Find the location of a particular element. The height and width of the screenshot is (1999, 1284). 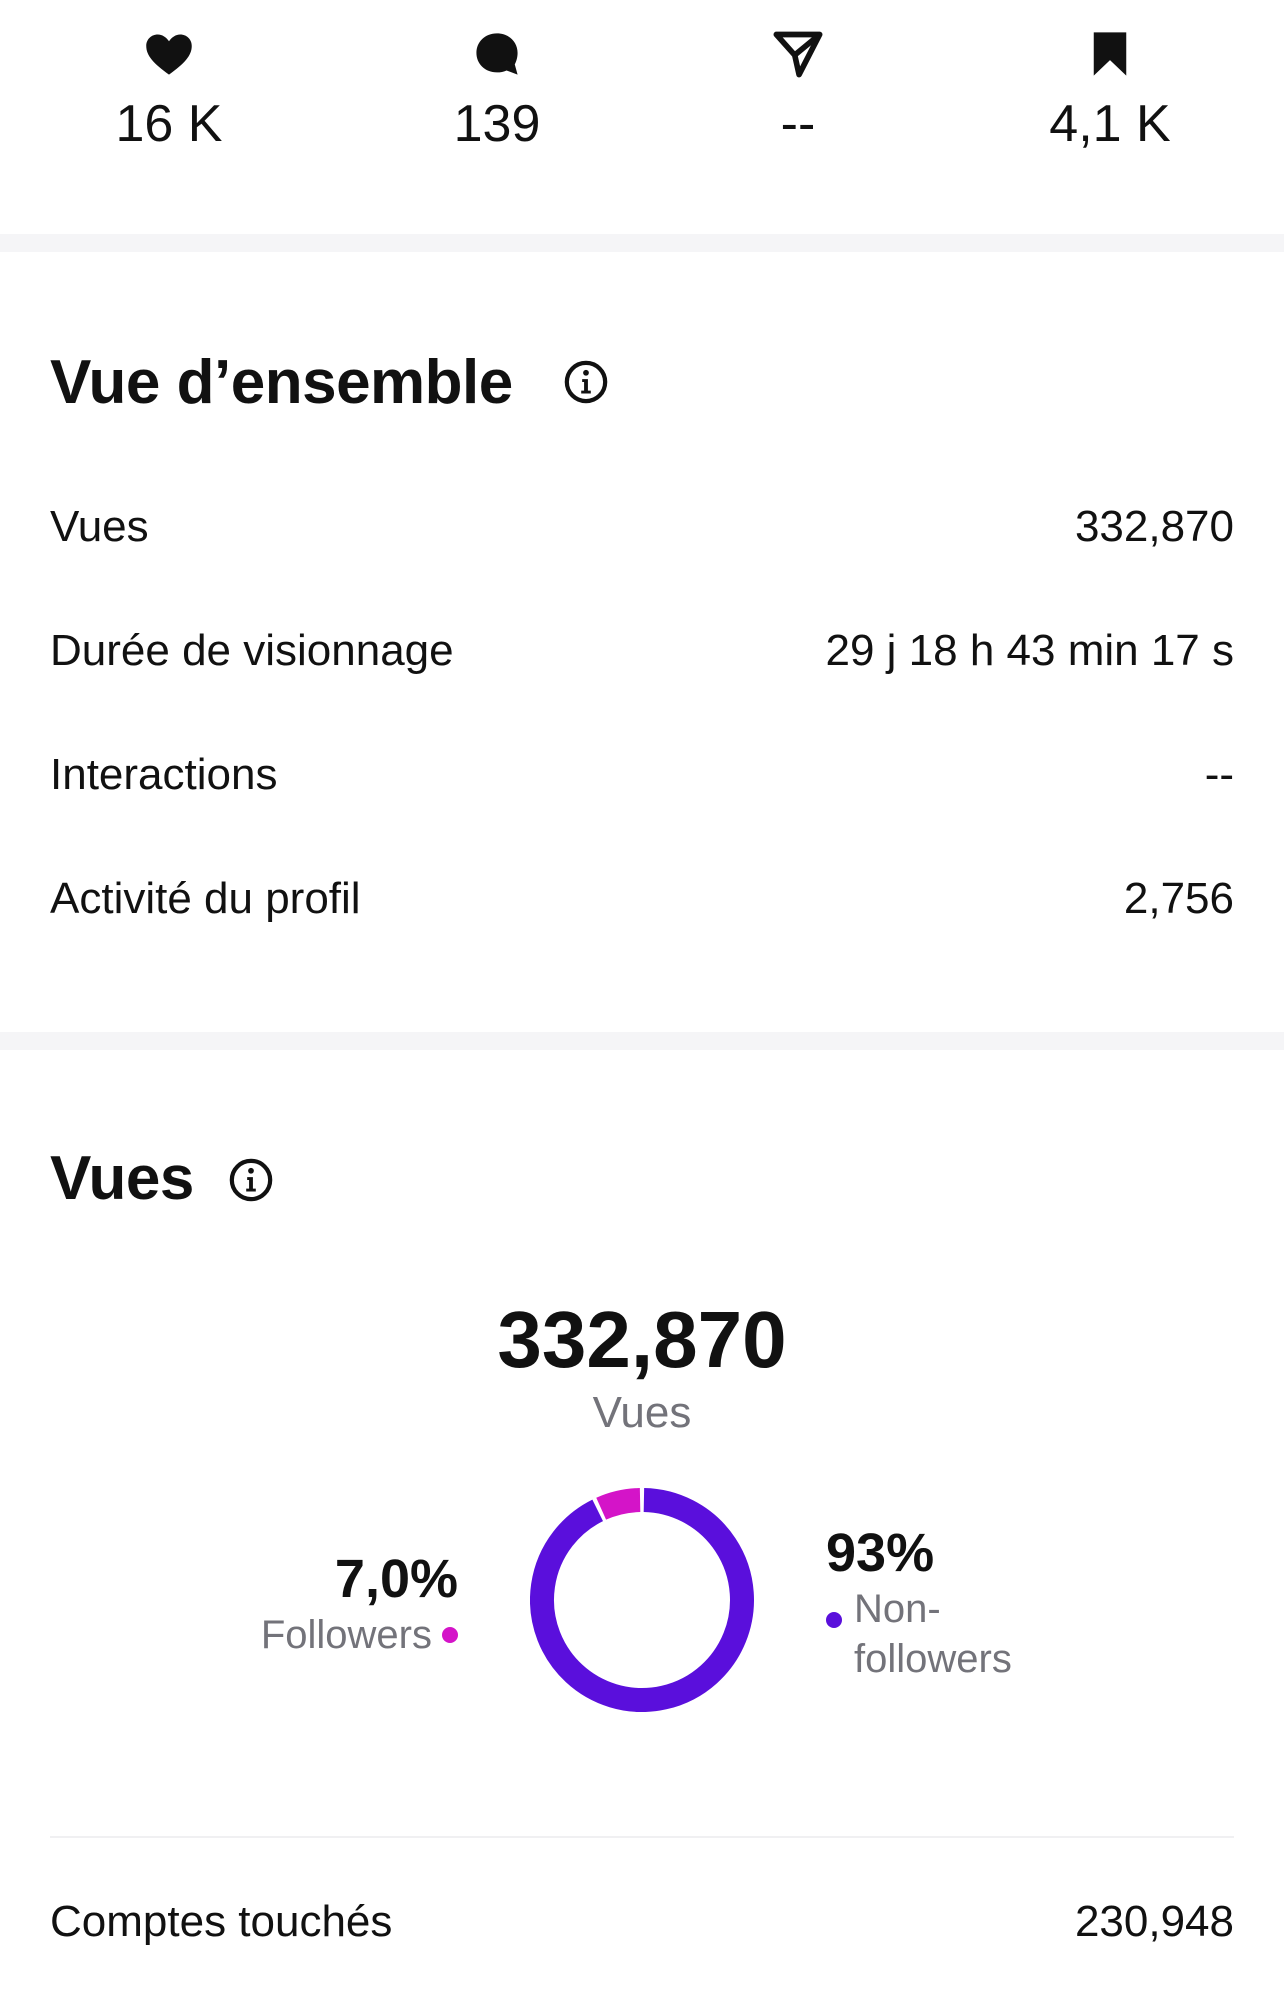

views-total: 332,870 is located at coordinates (642, 1339).